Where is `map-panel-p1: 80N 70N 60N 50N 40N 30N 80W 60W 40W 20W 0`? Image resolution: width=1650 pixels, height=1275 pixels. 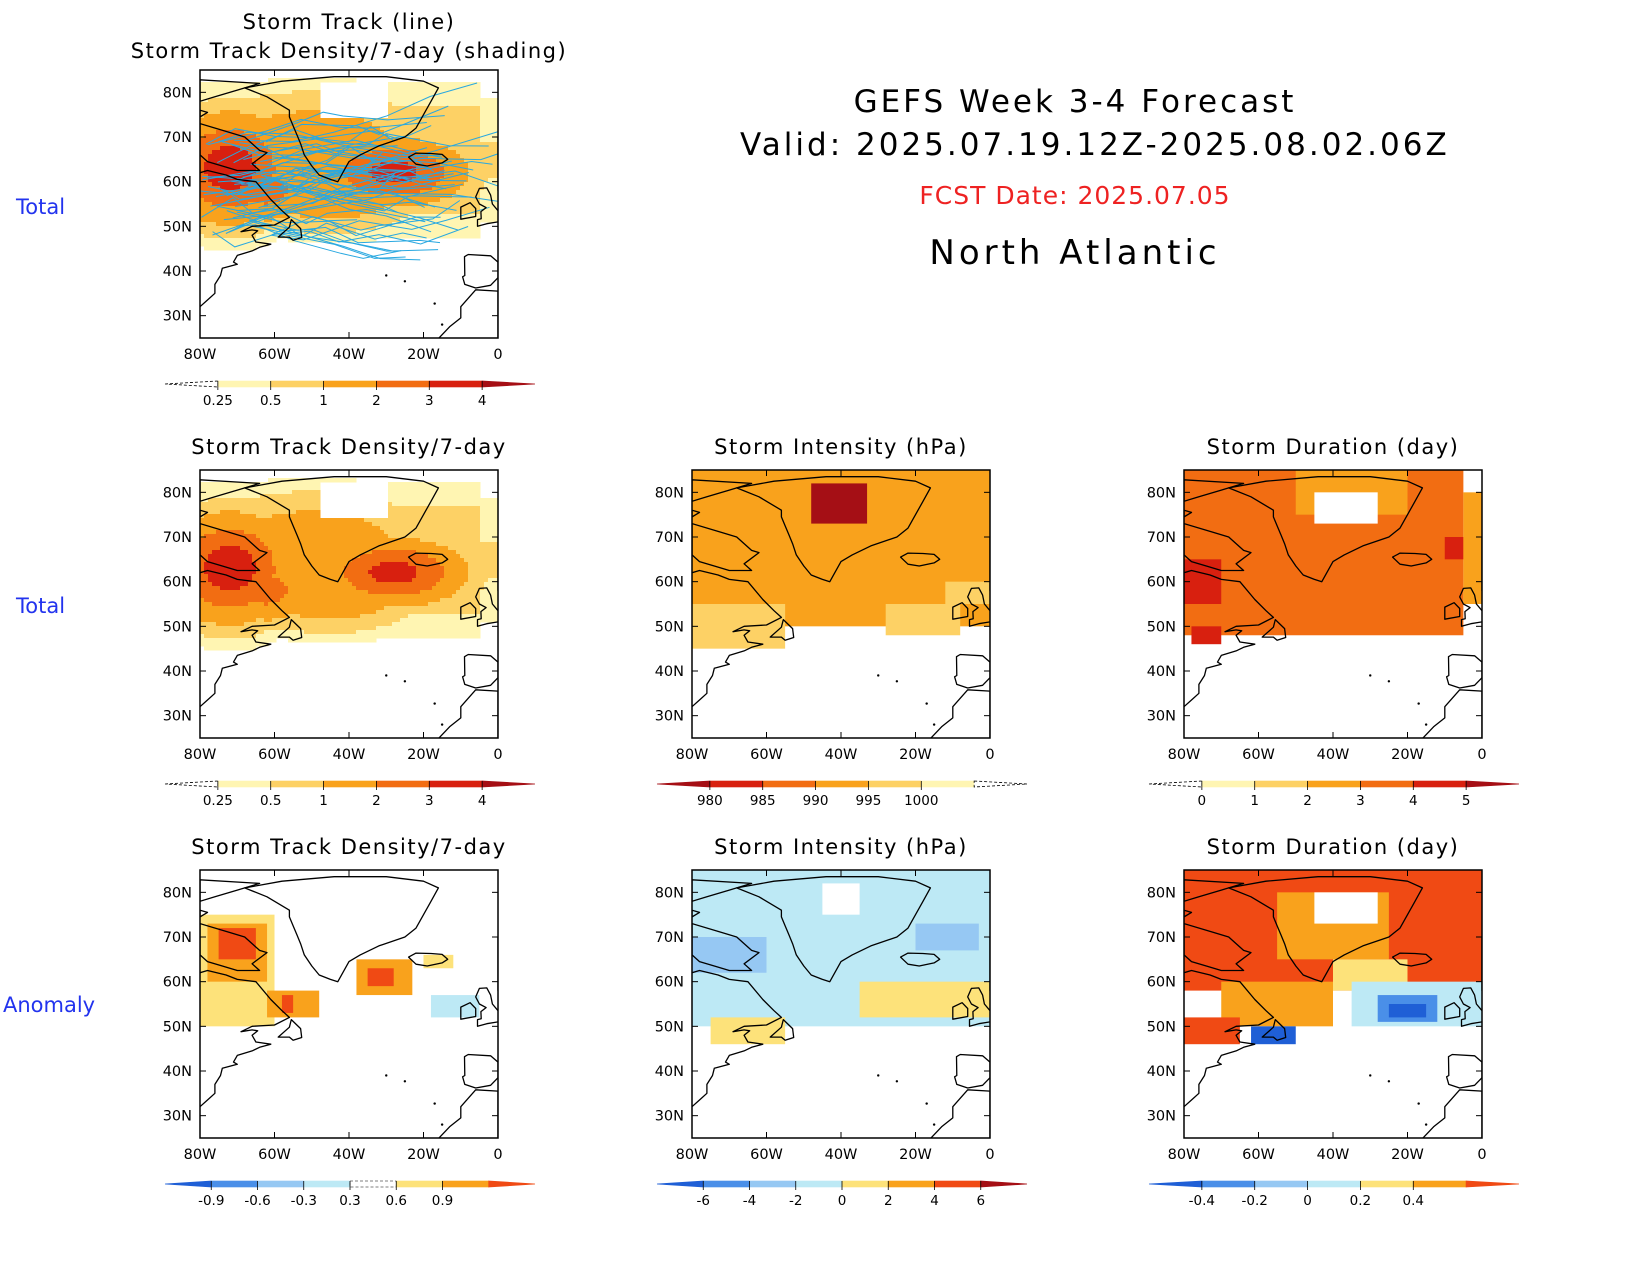 map-panel-p1: 80N 70N 60N 50N 40N 30N 80W 60W 40W 20W 0 is located at coordinates (333, 616).